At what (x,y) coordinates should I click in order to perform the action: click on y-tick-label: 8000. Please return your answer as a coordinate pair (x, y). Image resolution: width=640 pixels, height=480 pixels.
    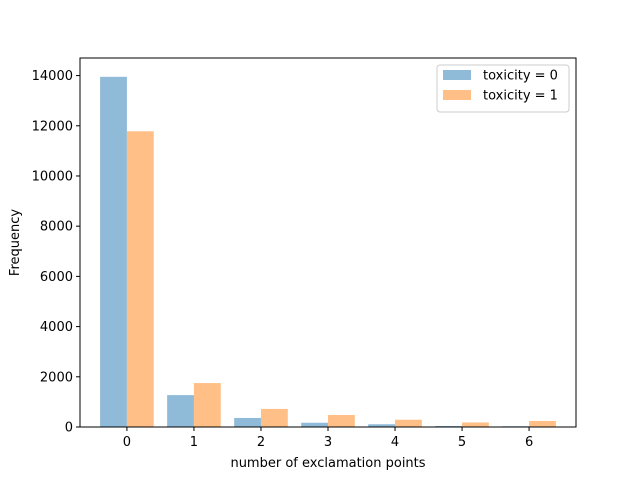
    Looking at the image, I should click on (56, 227).